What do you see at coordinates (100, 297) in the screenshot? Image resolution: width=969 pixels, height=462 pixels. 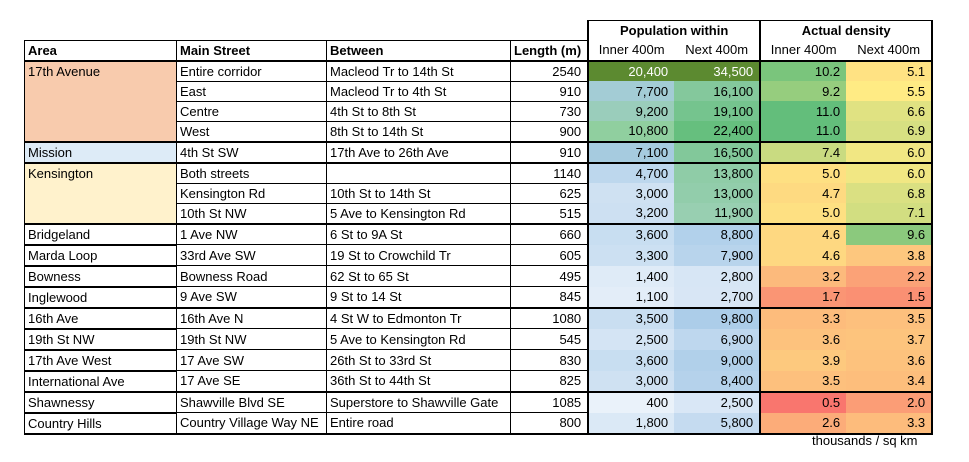 I see `area-cell: Inglewood` at bounding box center [100, 297].